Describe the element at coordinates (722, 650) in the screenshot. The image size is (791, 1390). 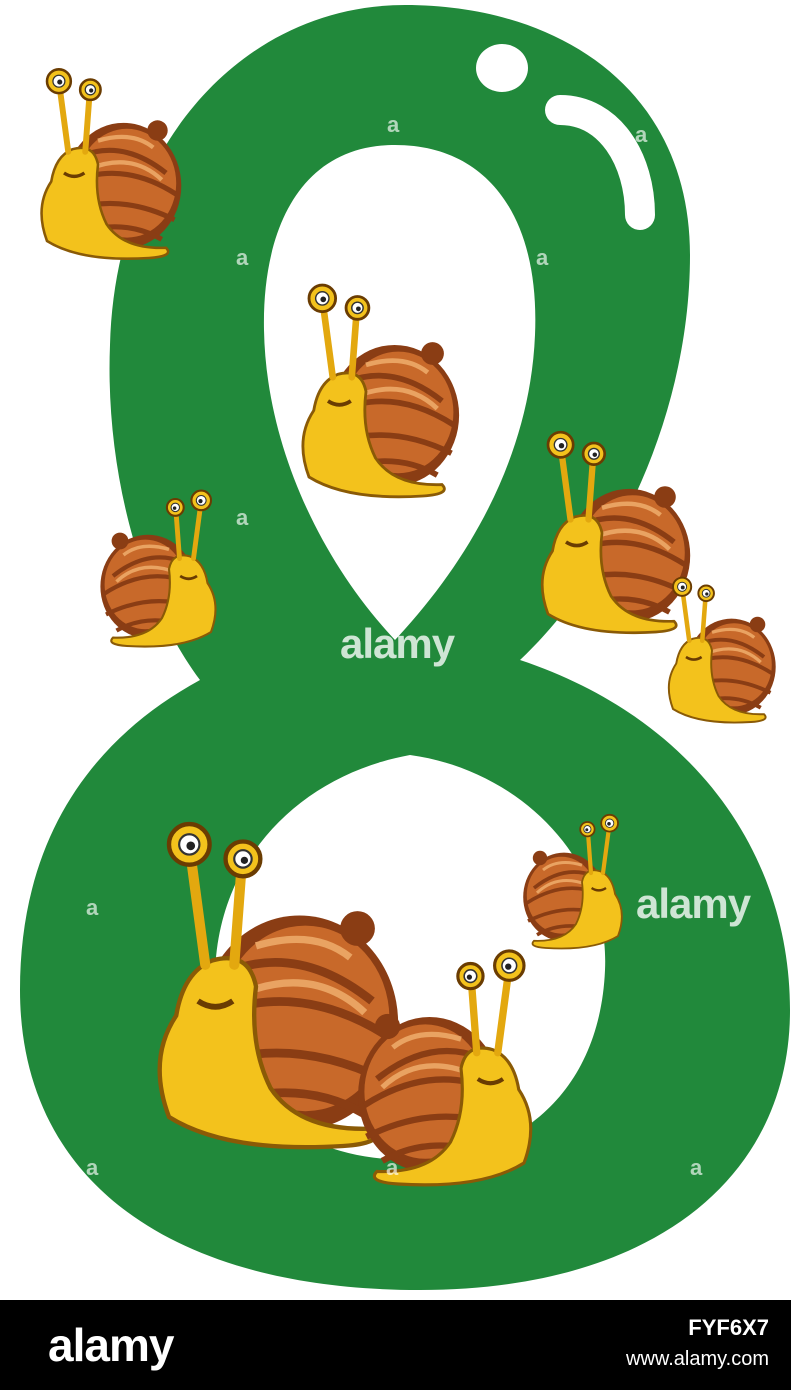
I see `snail-right-small` at that location.